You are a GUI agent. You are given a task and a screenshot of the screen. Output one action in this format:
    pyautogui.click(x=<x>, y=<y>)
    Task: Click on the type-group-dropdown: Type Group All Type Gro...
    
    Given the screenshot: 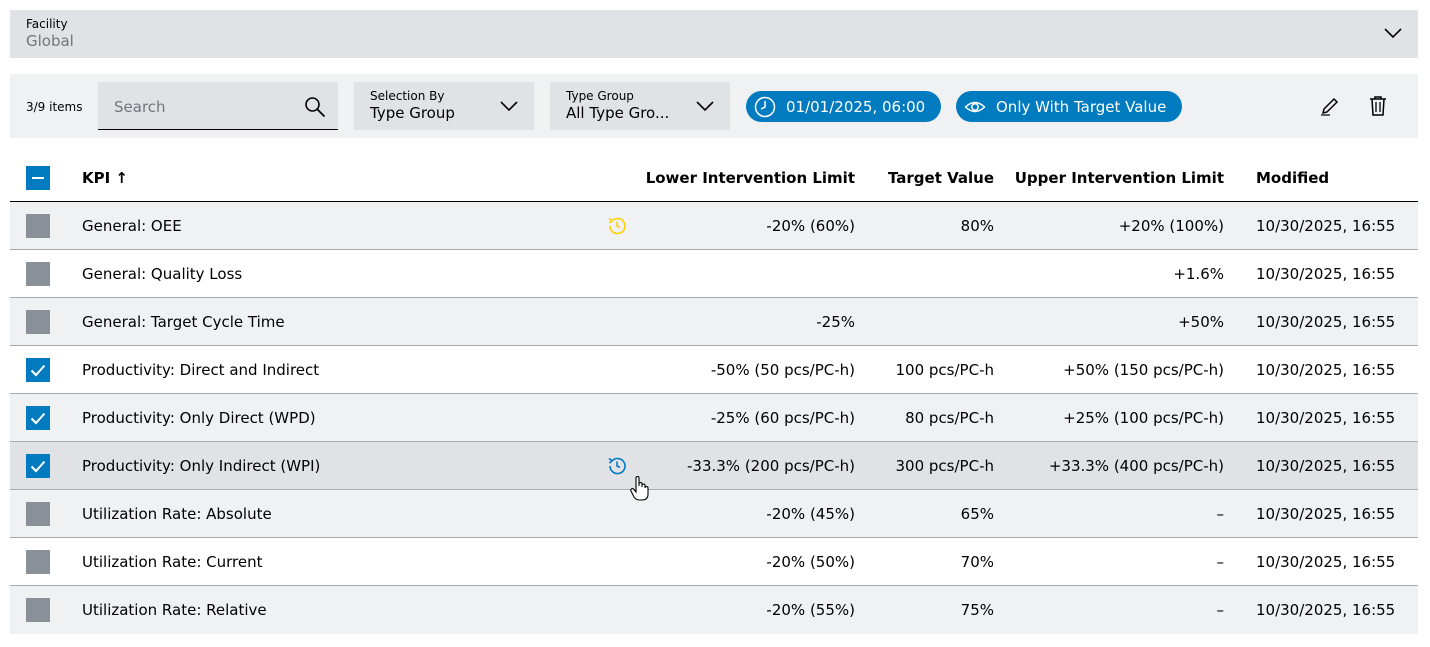 What is the action you would take?
    pyautogui.click(x=640, y=106)
    